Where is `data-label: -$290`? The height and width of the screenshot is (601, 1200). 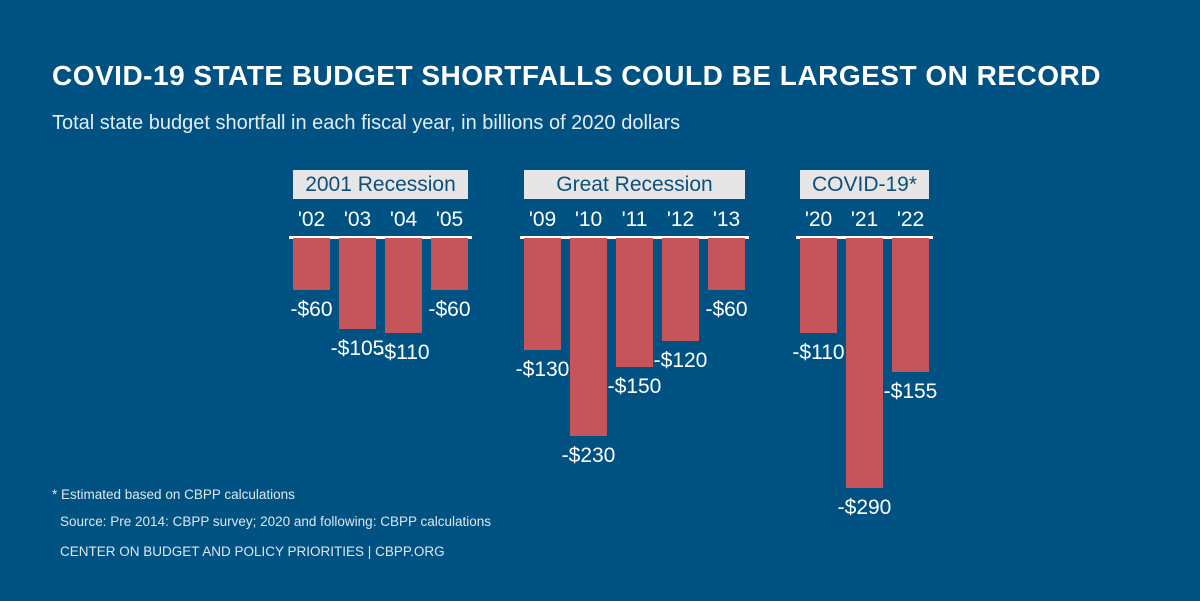 data-label: -$290 is located at coordinates (864, 507).